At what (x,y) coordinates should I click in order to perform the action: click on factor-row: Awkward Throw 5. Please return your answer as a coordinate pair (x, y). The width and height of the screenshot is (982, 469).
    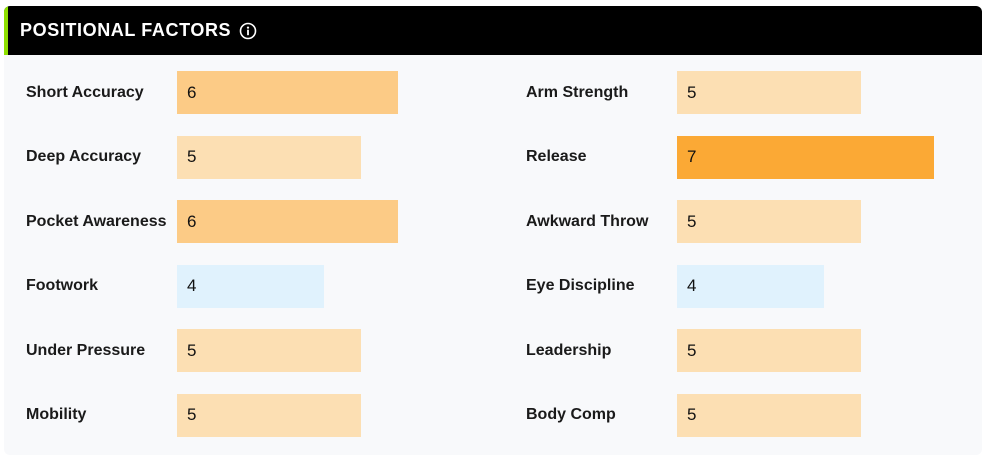
    Looking at the image, I should click on (754, 222).